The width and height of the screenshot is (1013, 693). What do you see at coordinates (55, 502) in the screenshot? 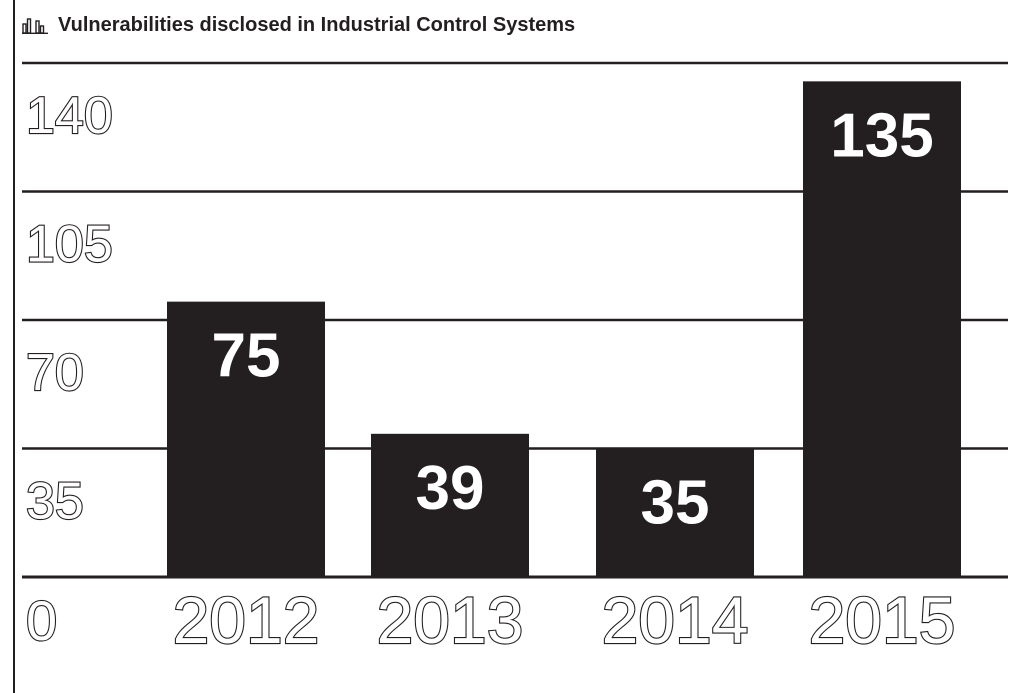
I see `y-tick-label: 35` at bounding box center [55, 502].